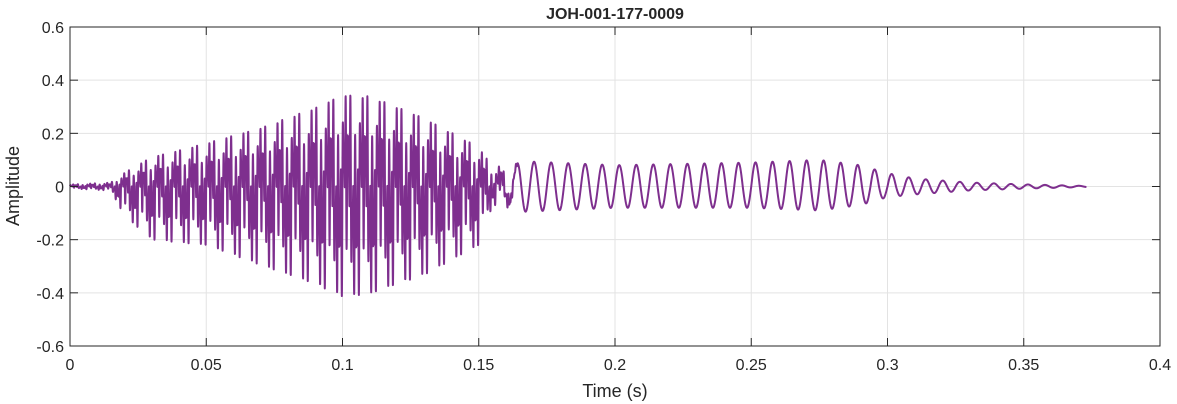  Describe the element at coordinates (615, 365) in the screenshot. I see `x-tick-label: 0.2` at that location.